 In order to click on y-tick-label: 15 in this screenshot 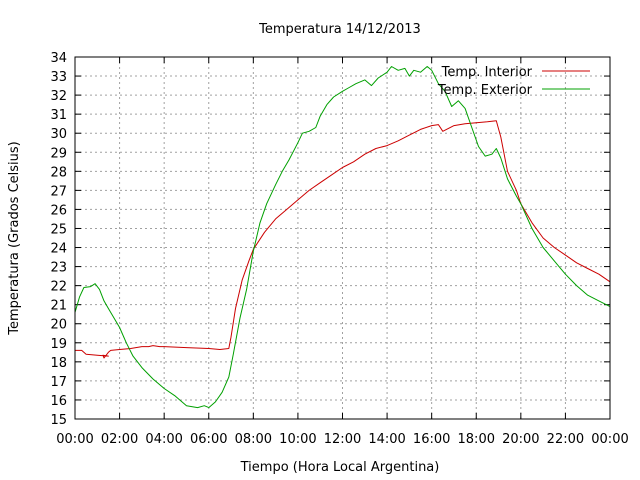, I will do `click(58, 420)`.